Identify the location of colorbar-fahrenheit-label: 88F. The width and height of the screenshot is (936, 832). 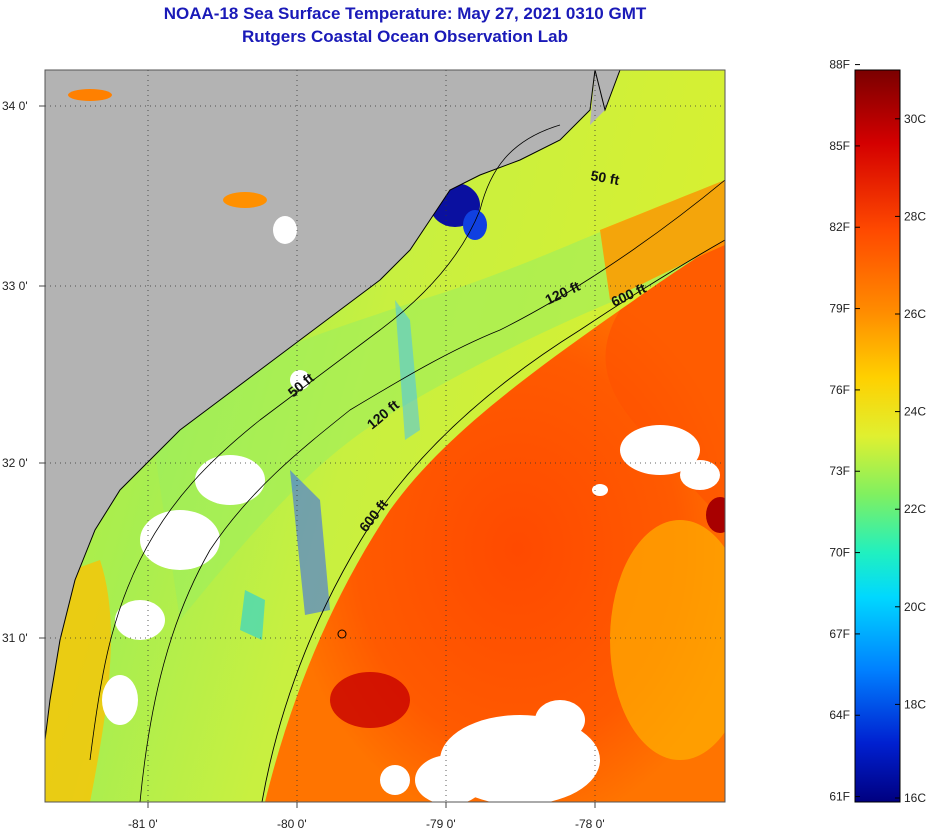
(839, 65).